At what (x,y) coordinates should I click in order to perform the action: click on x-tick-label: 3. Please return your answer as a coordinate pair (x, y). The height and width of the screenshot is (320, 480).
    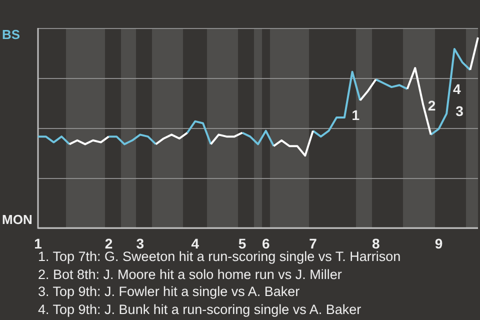
    Looking at the image, I should click on (140, 243).